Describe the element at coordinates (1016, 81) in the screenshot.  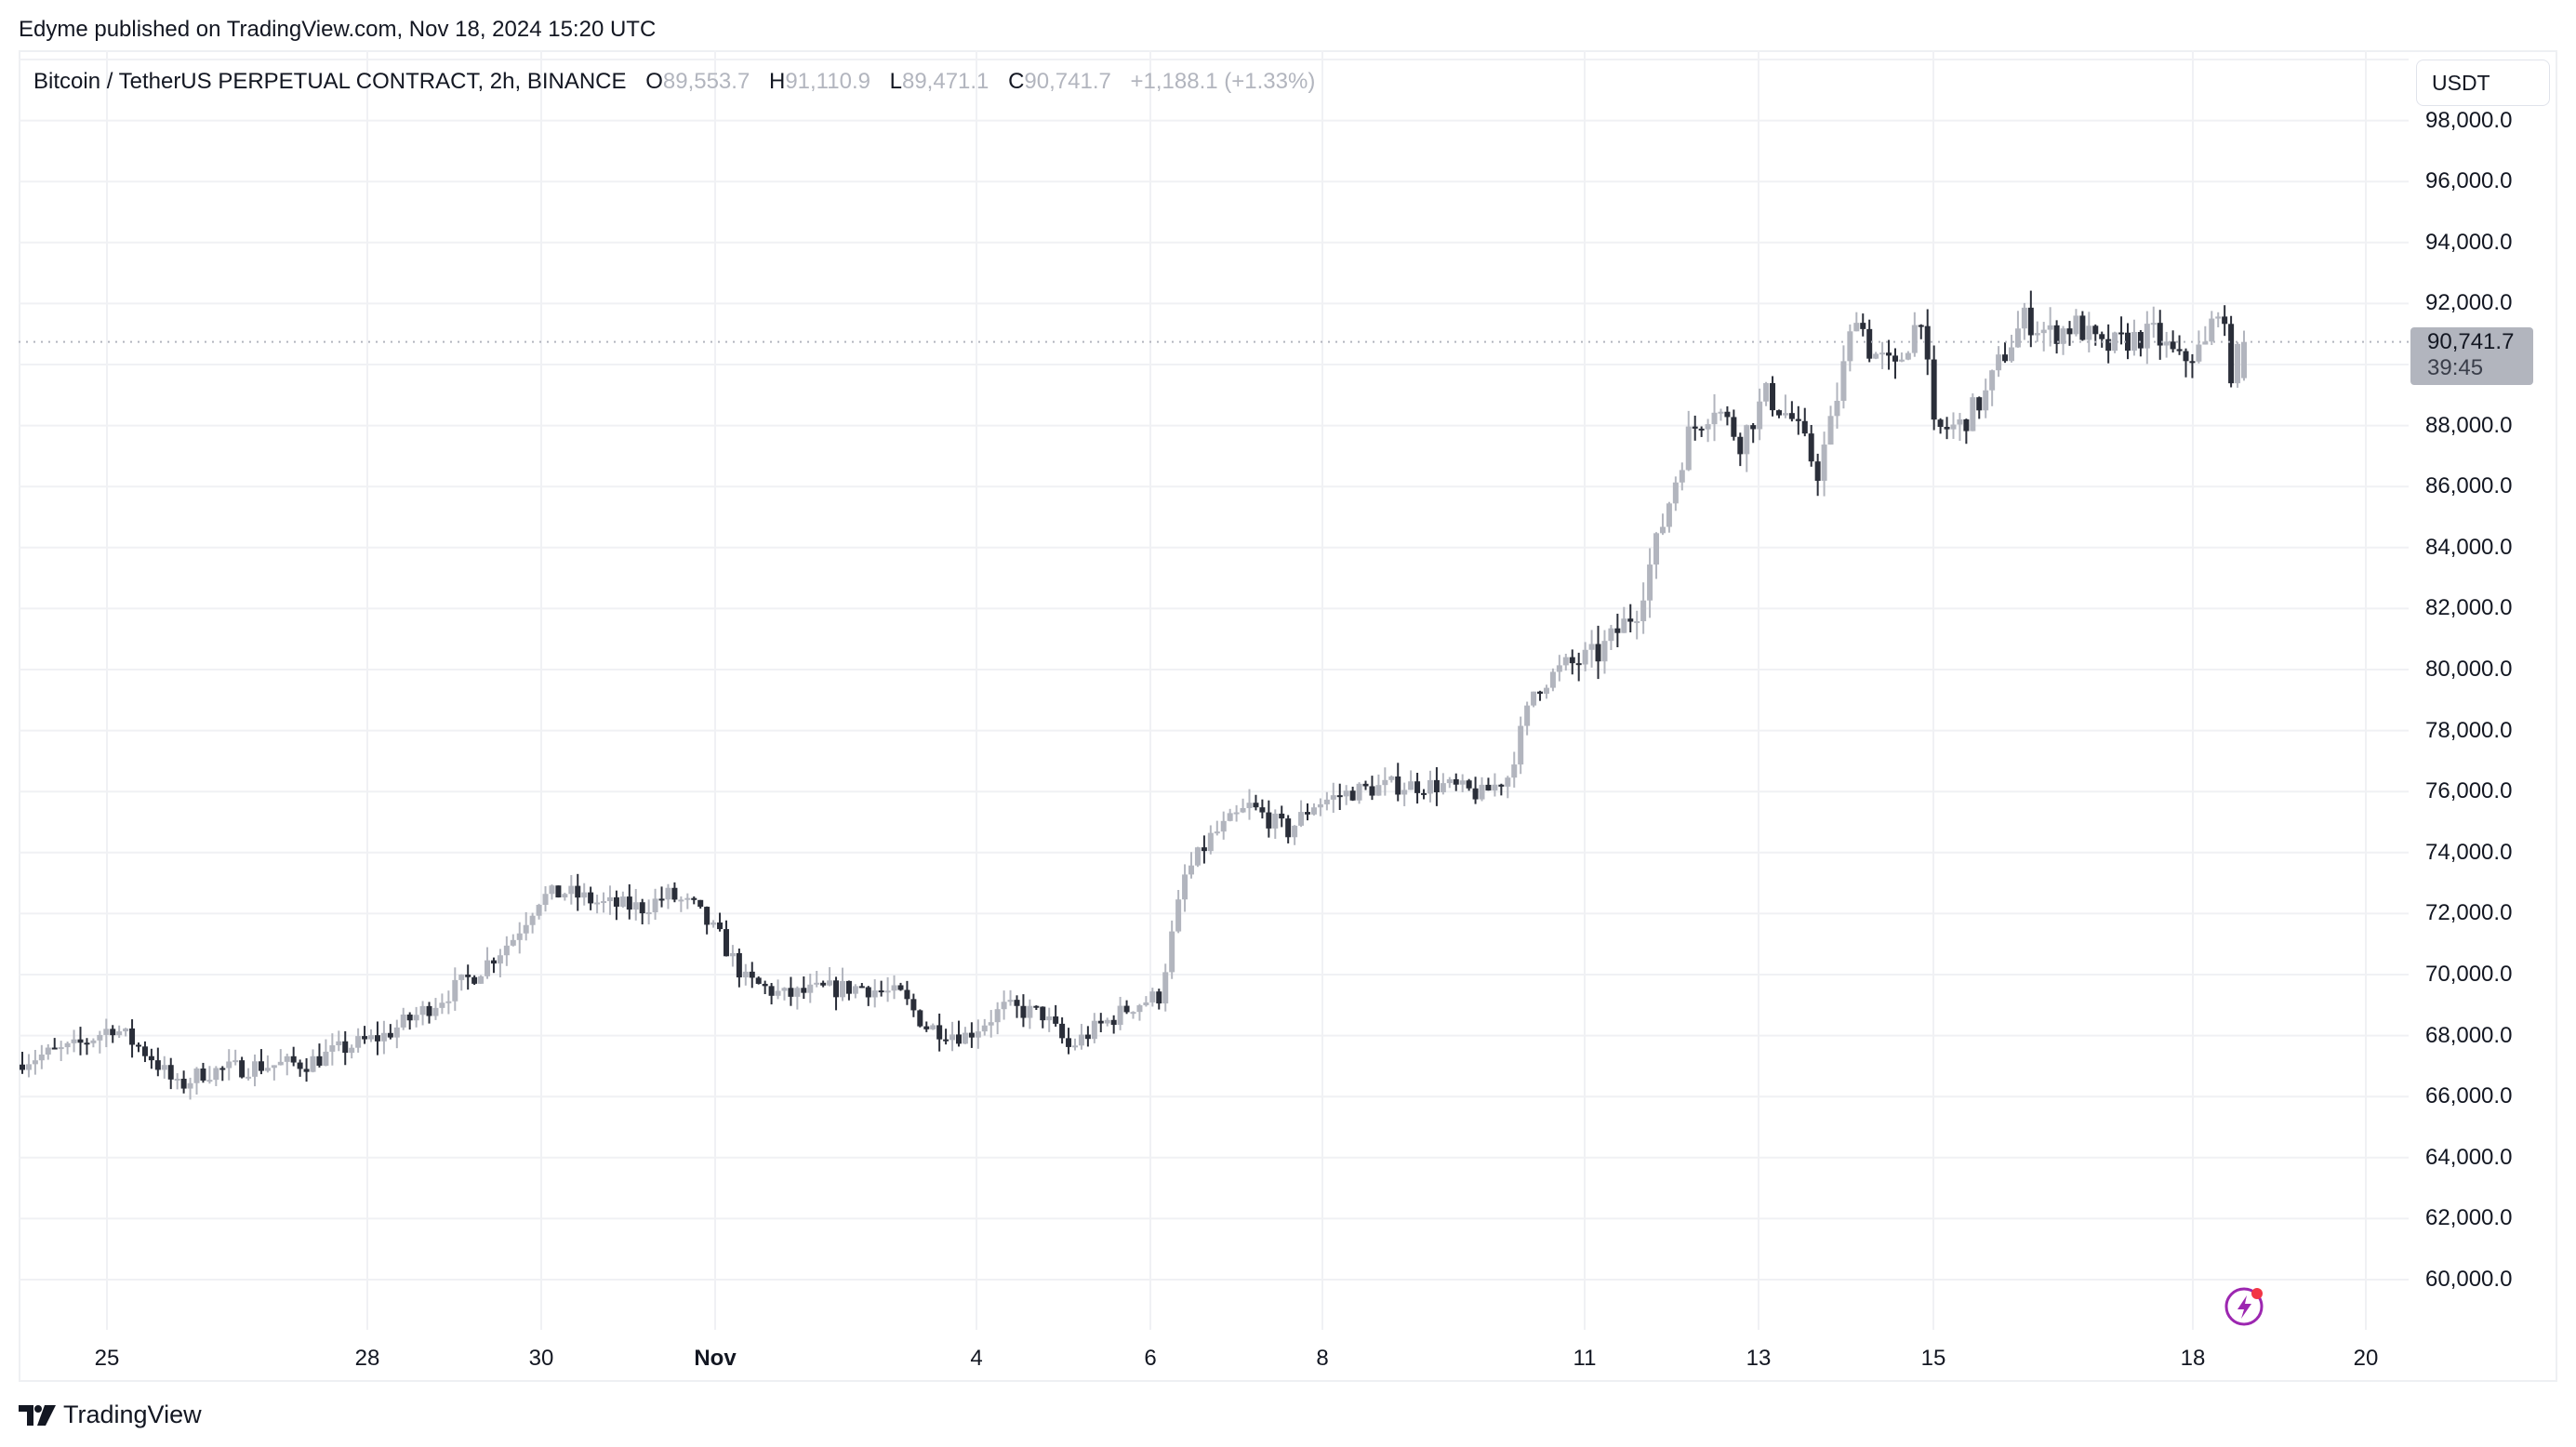
I see `close-label: C` at that location.